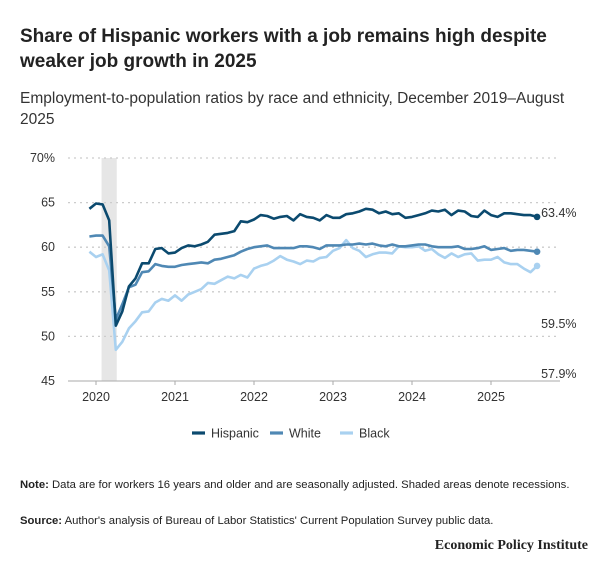 This screenshot has width=600, height=566. I want to click on y-tick-label: 60, so click(48, 247).